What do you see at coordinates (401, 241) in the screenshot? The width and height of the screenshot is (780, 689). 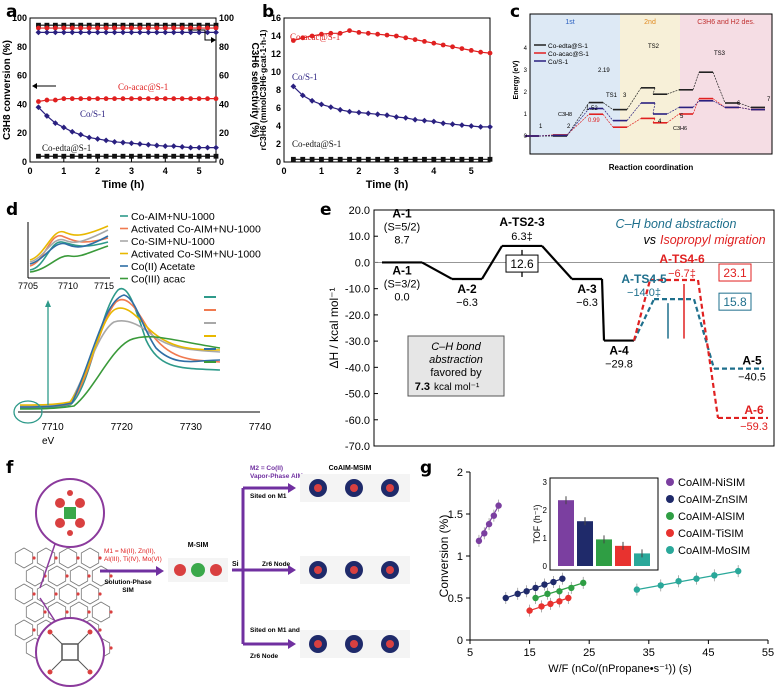 I see `chart-e-state-label-2: 8.7` at bounding box center [401, 241].